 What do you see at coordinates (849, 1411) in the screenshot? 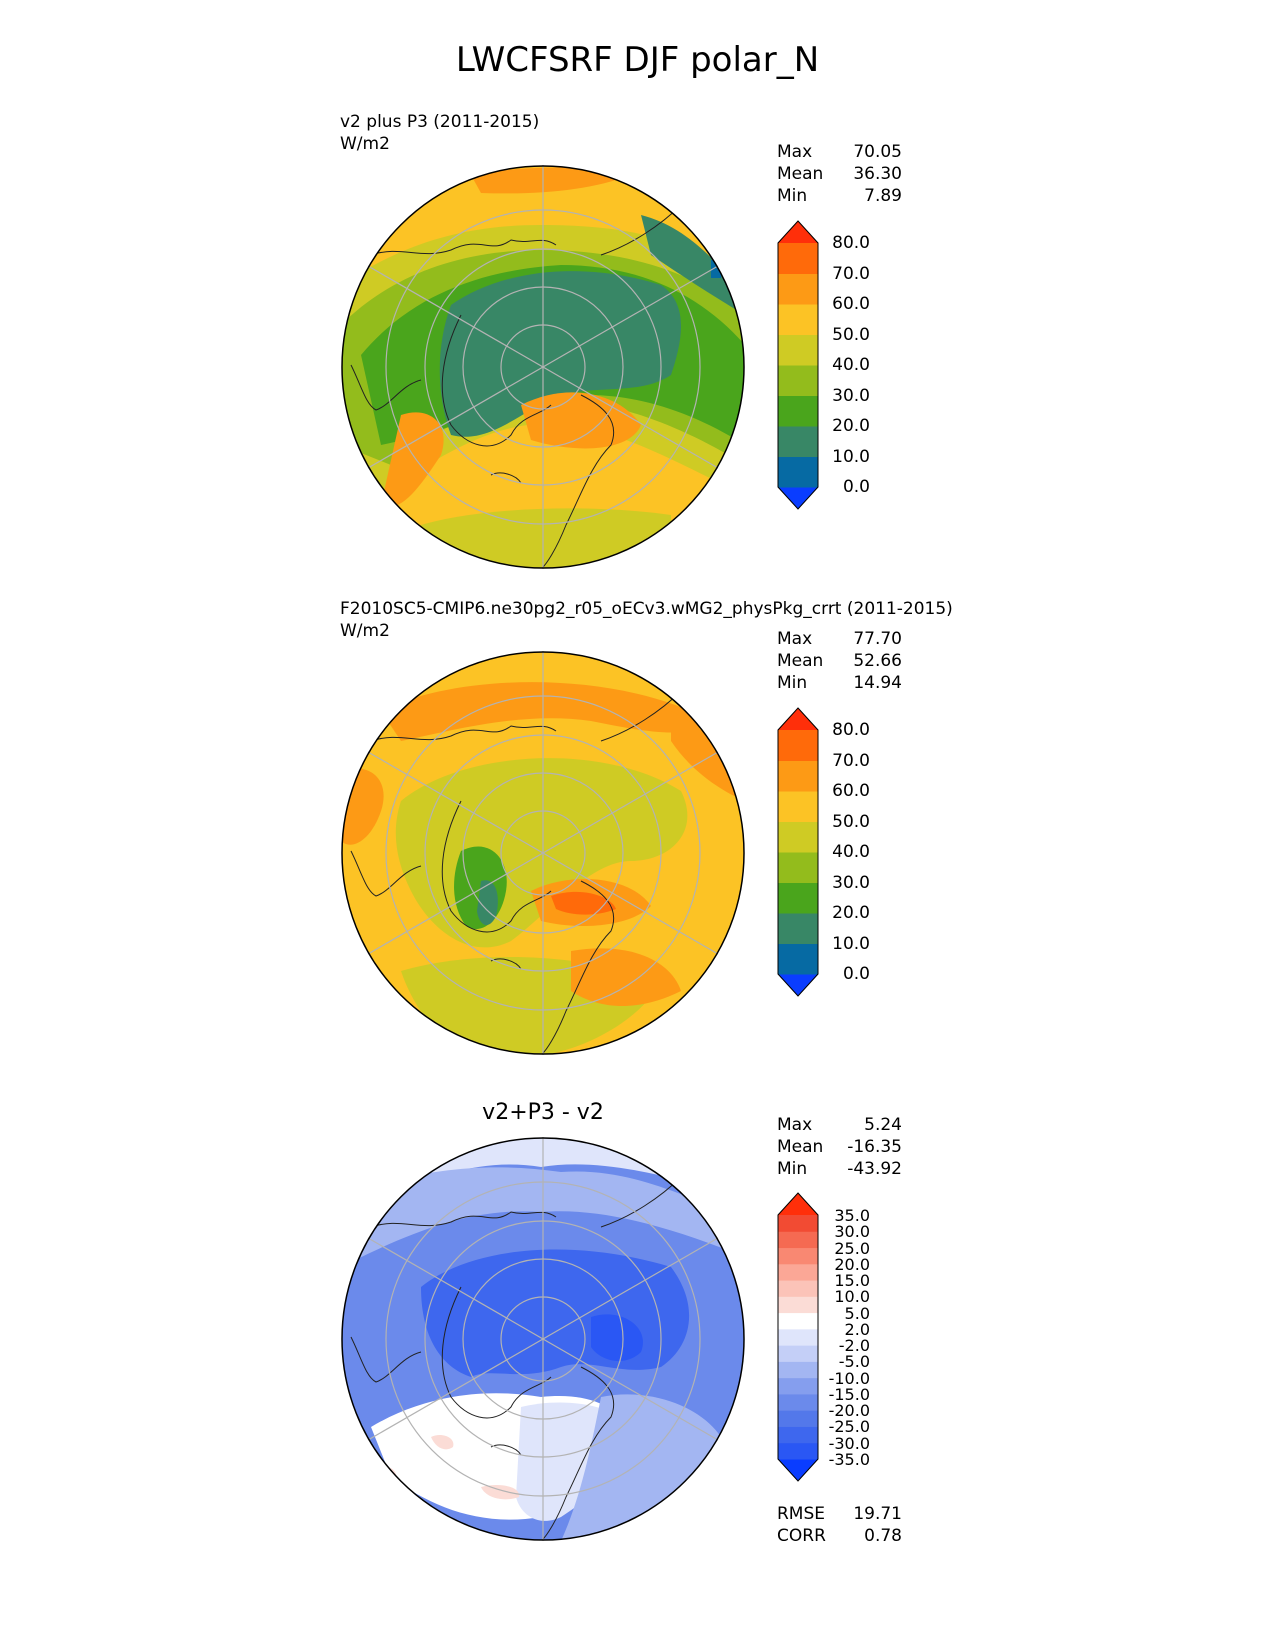
I see `panel-3-colorbar-tick-label: -20.0` at bounding box center [849, 1411].